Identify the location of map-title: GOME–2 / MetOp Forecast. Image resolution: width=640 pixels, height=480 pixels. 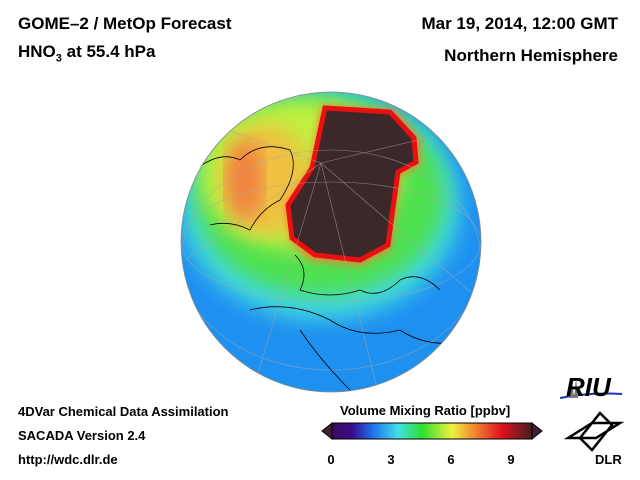
(125, 23).